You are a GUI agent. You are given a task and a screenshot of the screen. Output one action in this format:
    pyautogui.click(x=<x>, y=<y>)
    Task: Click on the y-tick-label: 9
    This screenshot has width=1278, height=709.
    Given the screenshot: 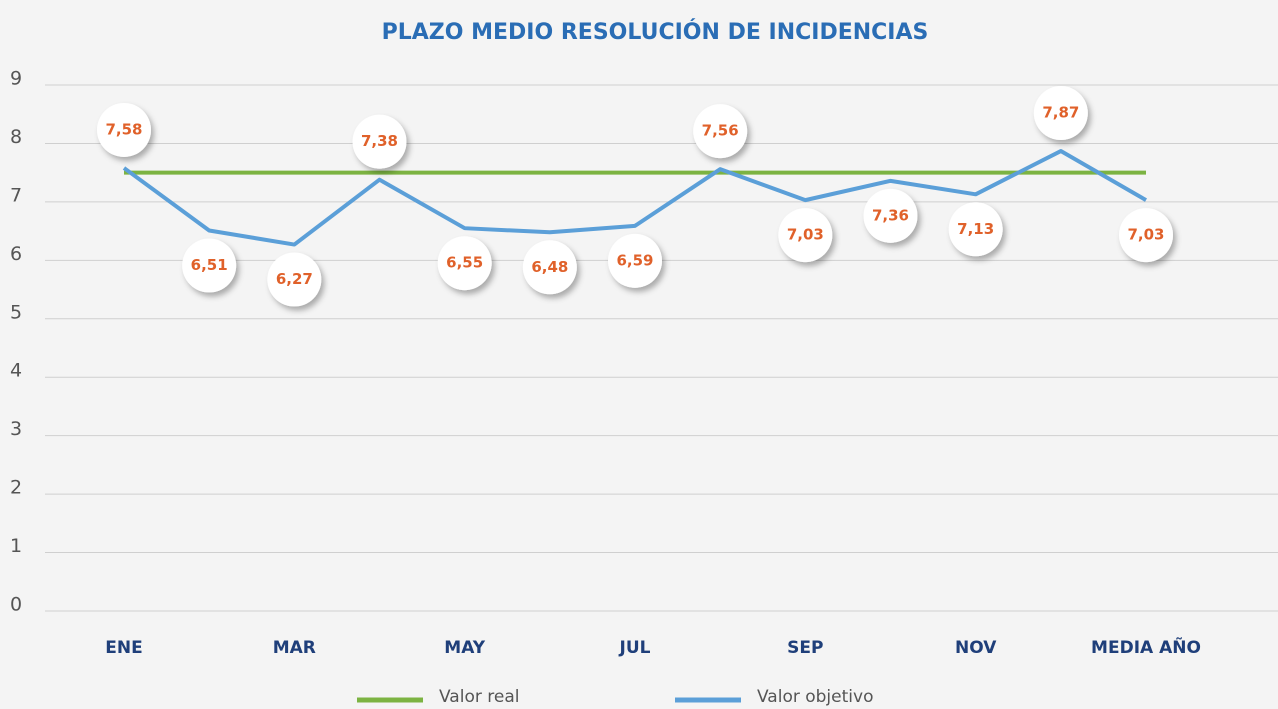 What is the action you would take?
    pyautogui.click(x=16, y=79)
    